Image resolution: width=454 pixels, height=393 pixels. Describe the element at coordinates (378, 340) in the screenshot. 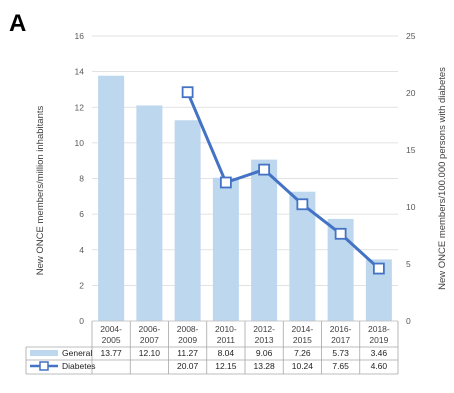

I see `category-label: 2019` at that location.